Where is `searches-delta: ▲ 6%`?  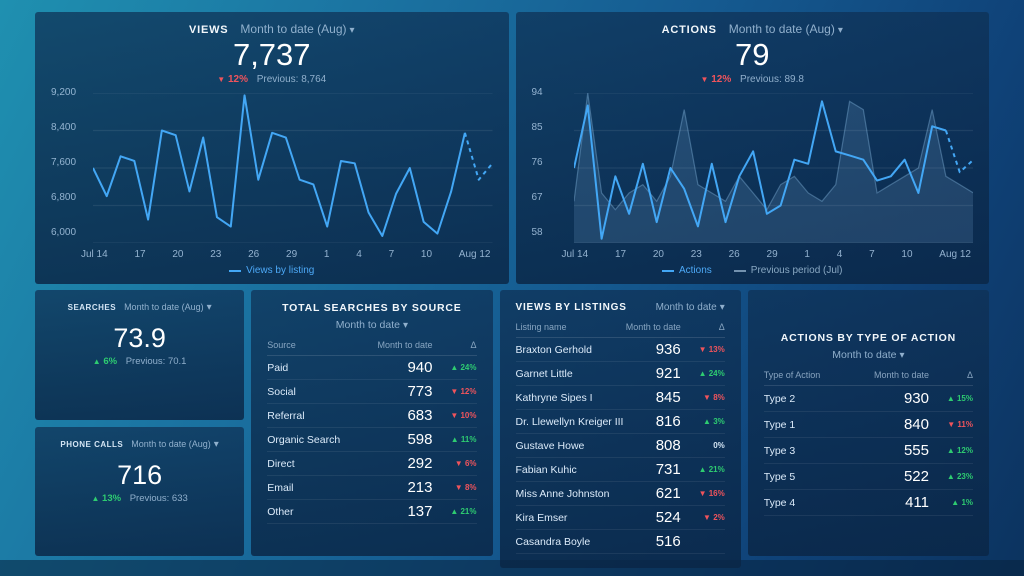
searches-delta: ▲ 6% is located at coordinates (105, 361).